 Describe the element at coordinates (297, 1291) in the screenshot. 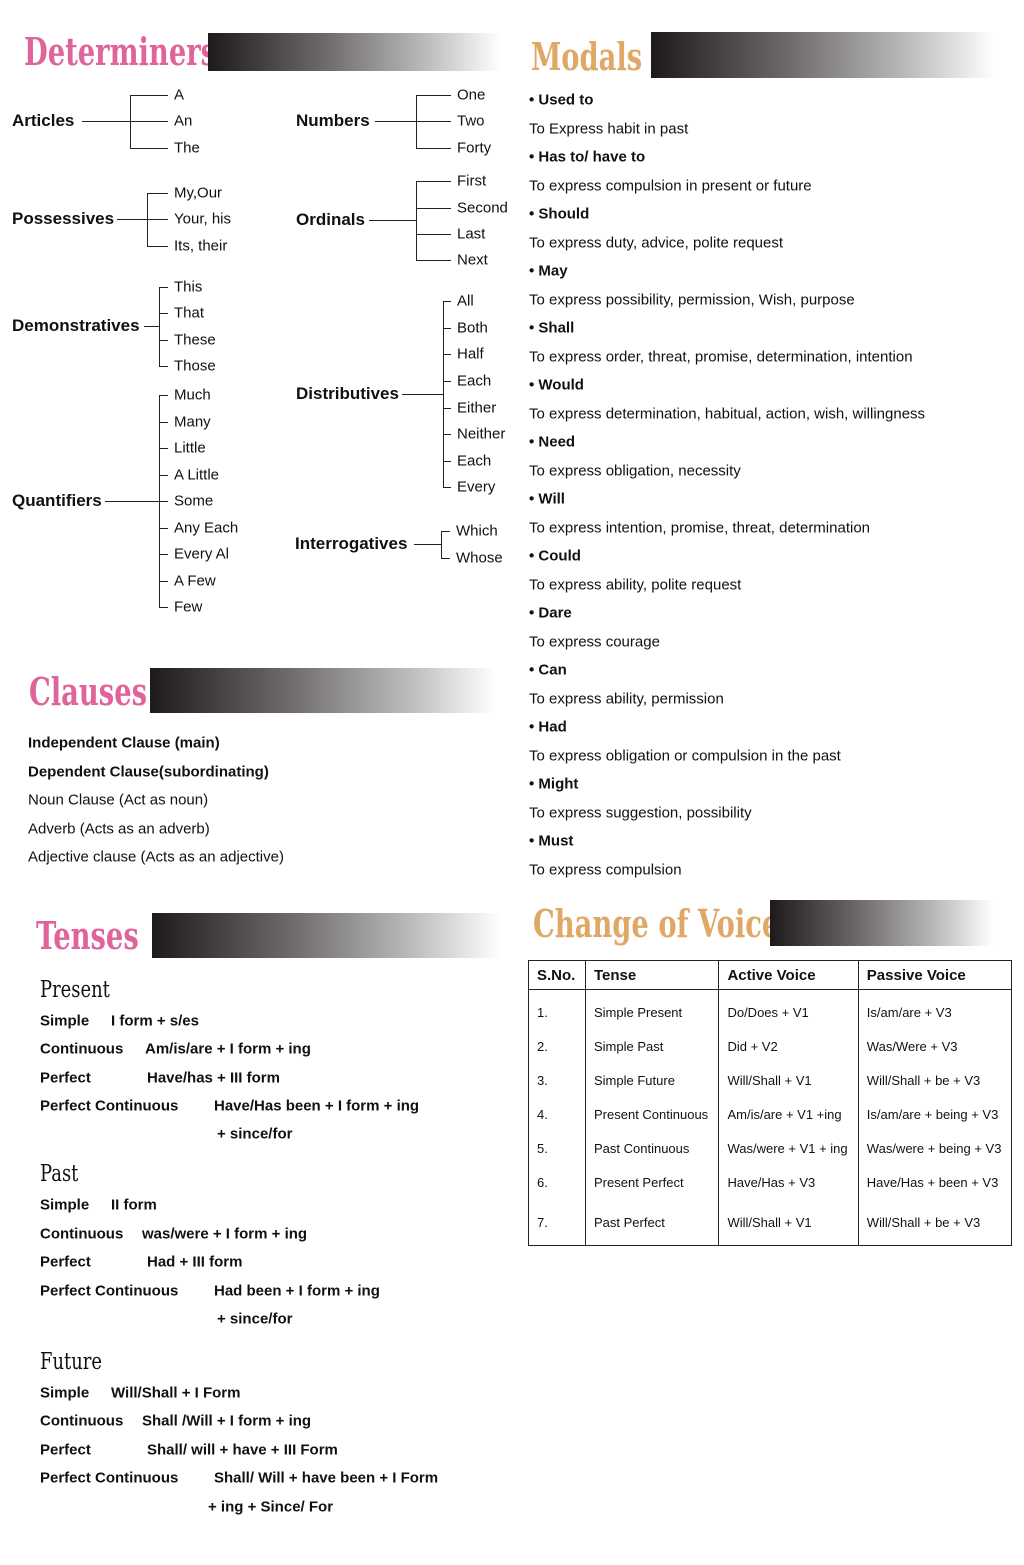

I see `tense-formula: Had been + I form + ing` at that location.